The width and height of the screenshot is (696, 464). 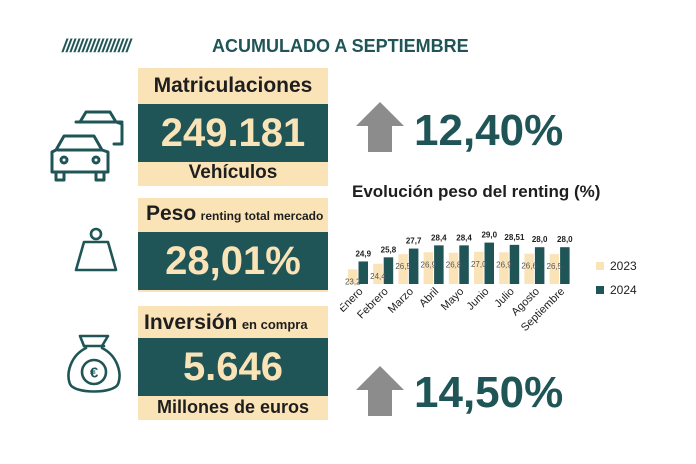 I want to click on investment-label: Inversión, so click(x=191, y=322).